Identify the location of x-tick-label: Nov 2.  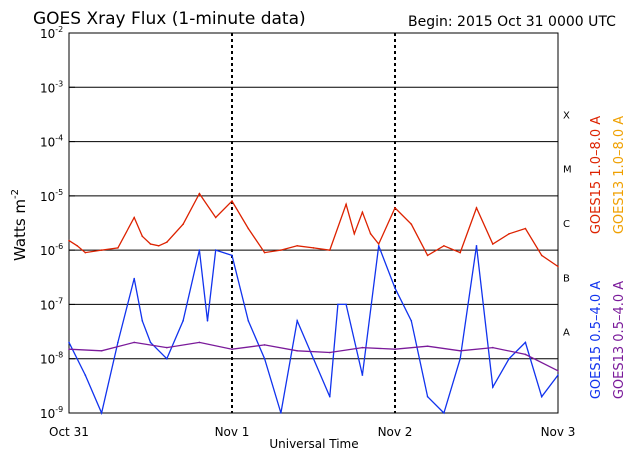
(395, 432).